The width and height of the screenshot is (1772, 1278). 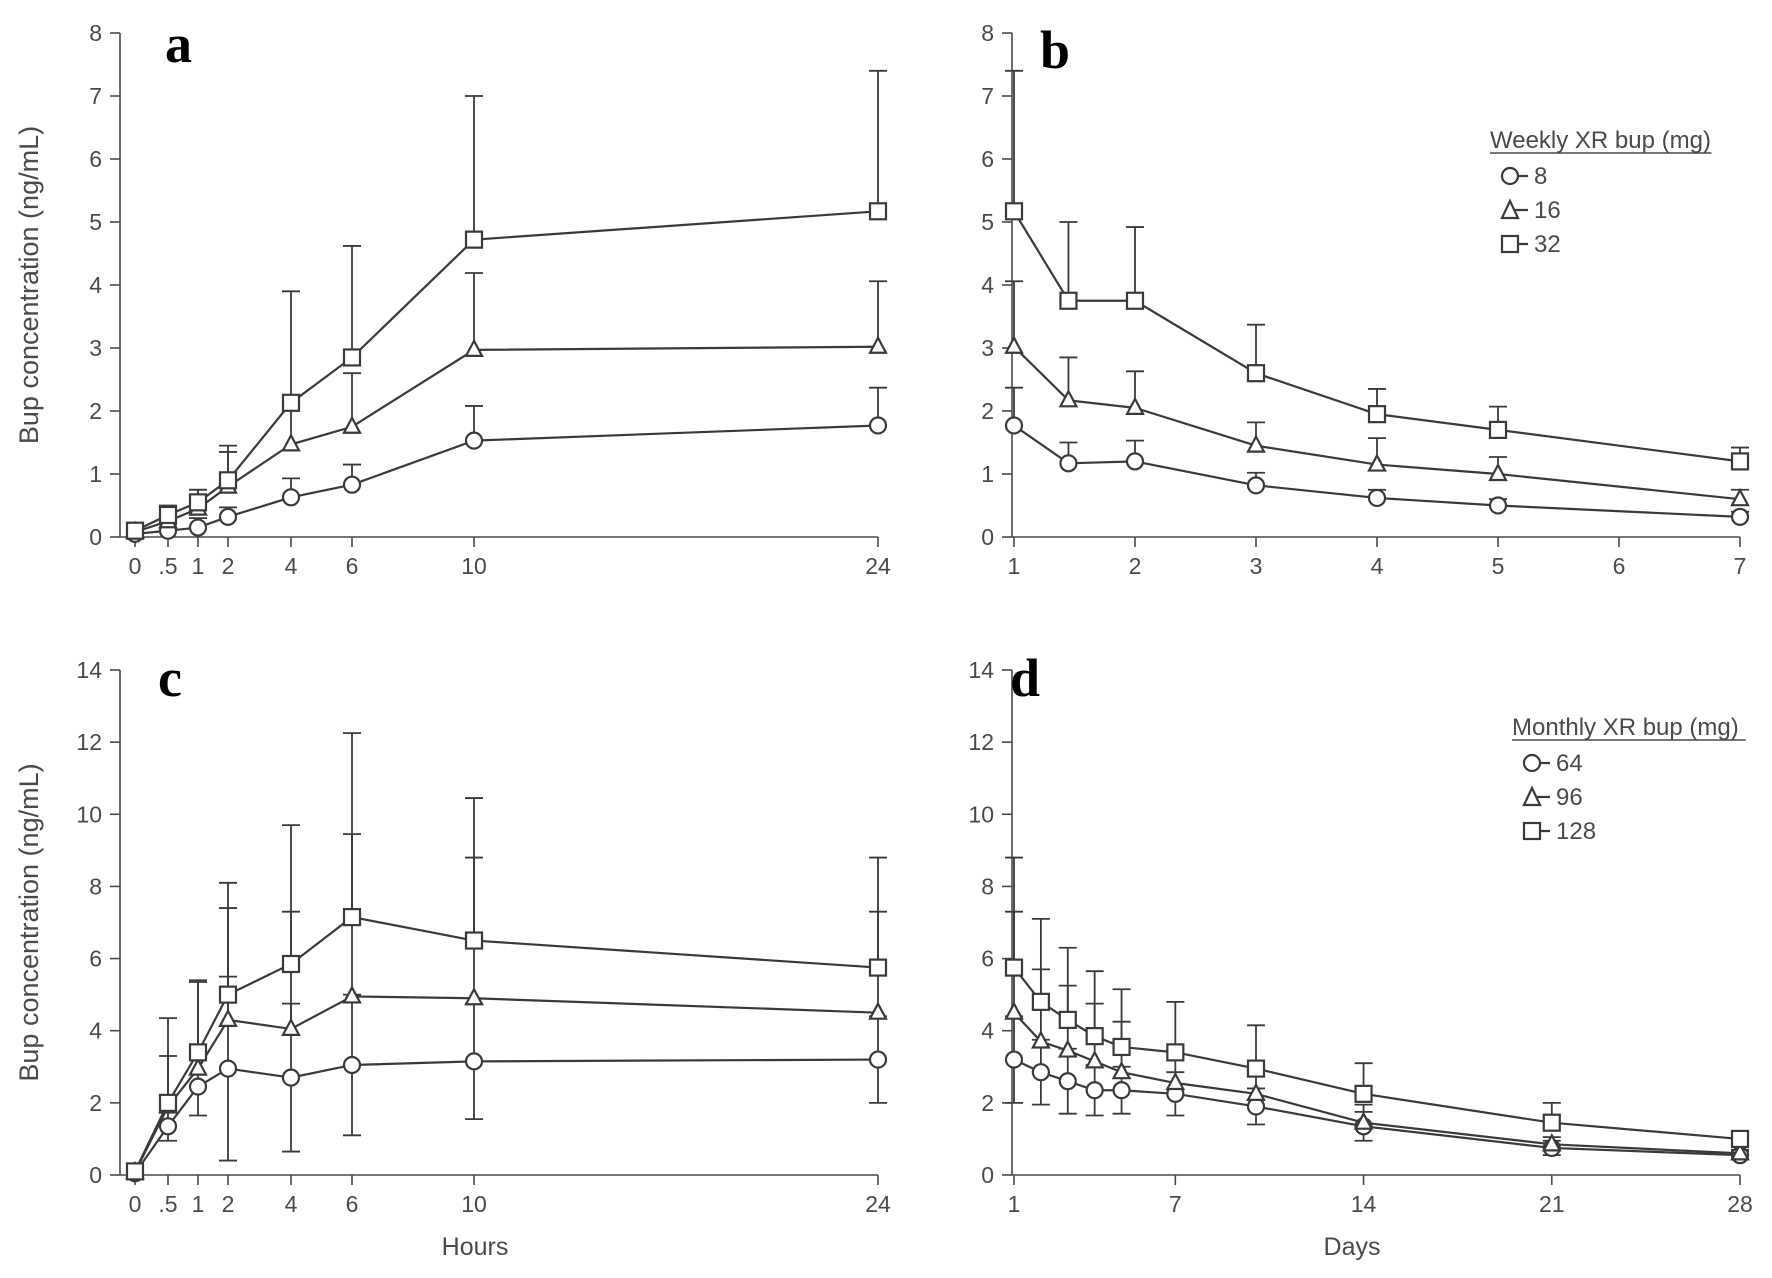 I want to click on x-tick-label: 28, so click(x=1740, y=1204).